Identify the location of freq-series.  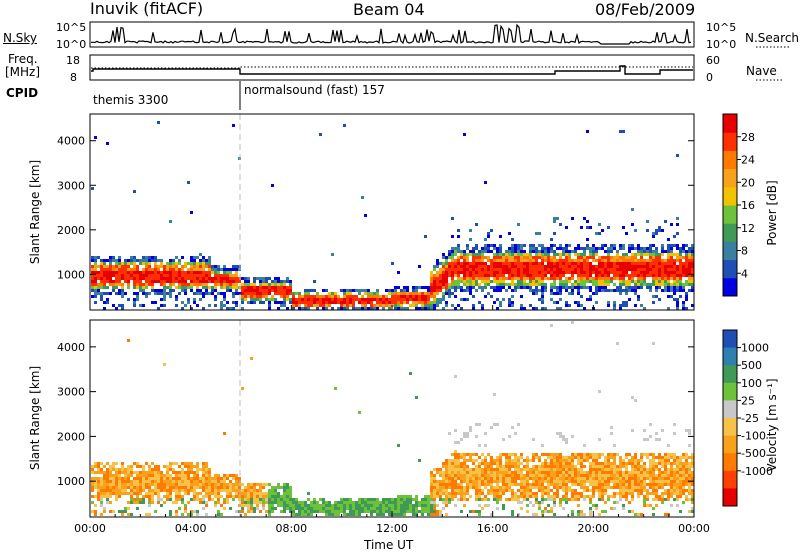
(392, 70).